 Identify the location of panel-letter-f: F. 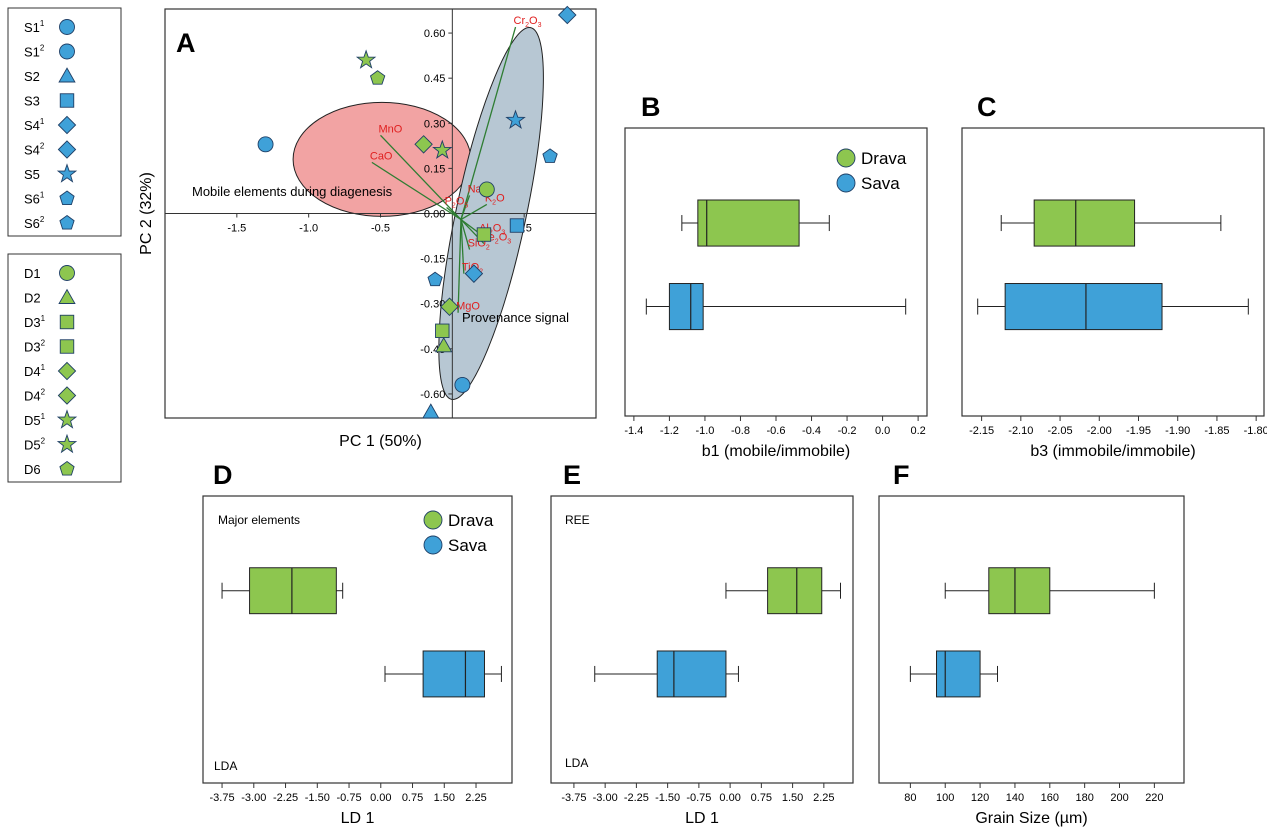
(901, 475).